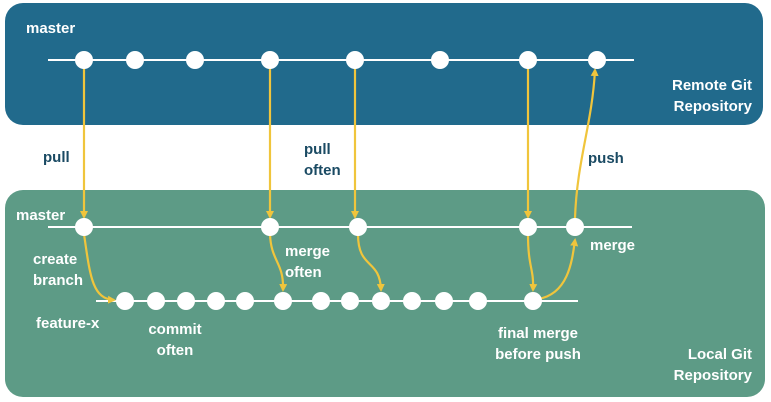 The image size is (771, 402). What do you see at coordinates (308, 262) in the screenshot?
I see `merge-often-label: merge often` at bounding box center [308, 262].